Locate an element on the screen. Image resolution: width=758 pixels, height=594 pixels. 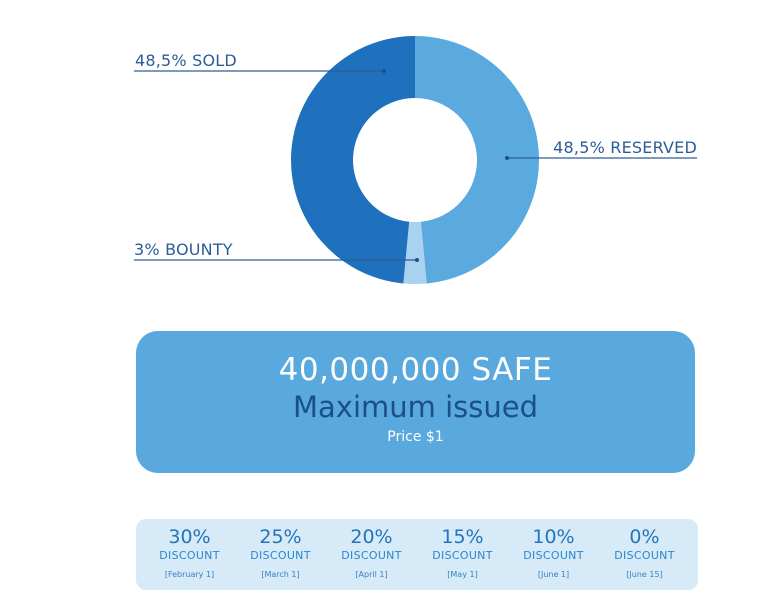
discount-item: 25% DISCOUNT [March 1] is located at coordinates (281, 553).